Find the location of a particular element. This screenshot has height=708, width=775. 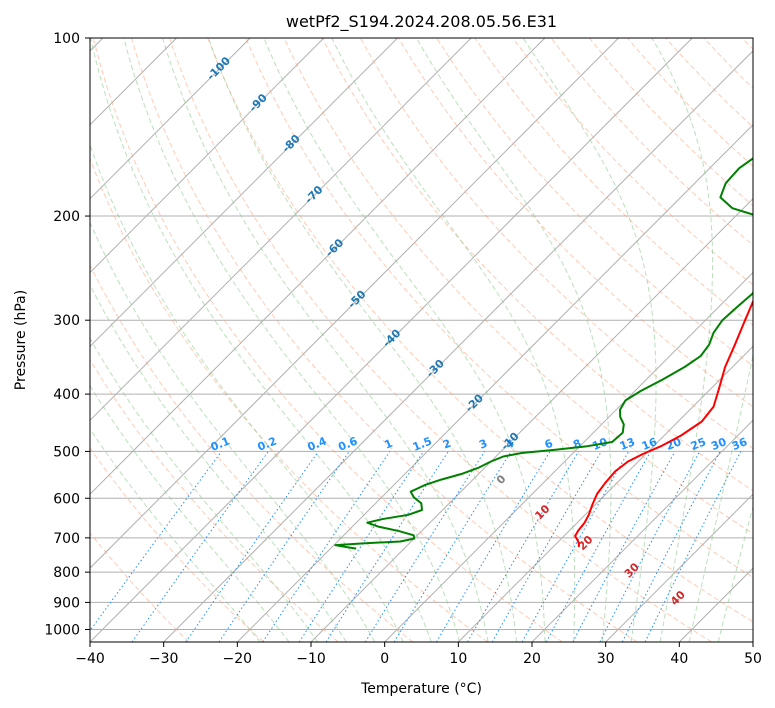

y-axis-label: Pressure (hPa) is located at coordinates (21, 340).